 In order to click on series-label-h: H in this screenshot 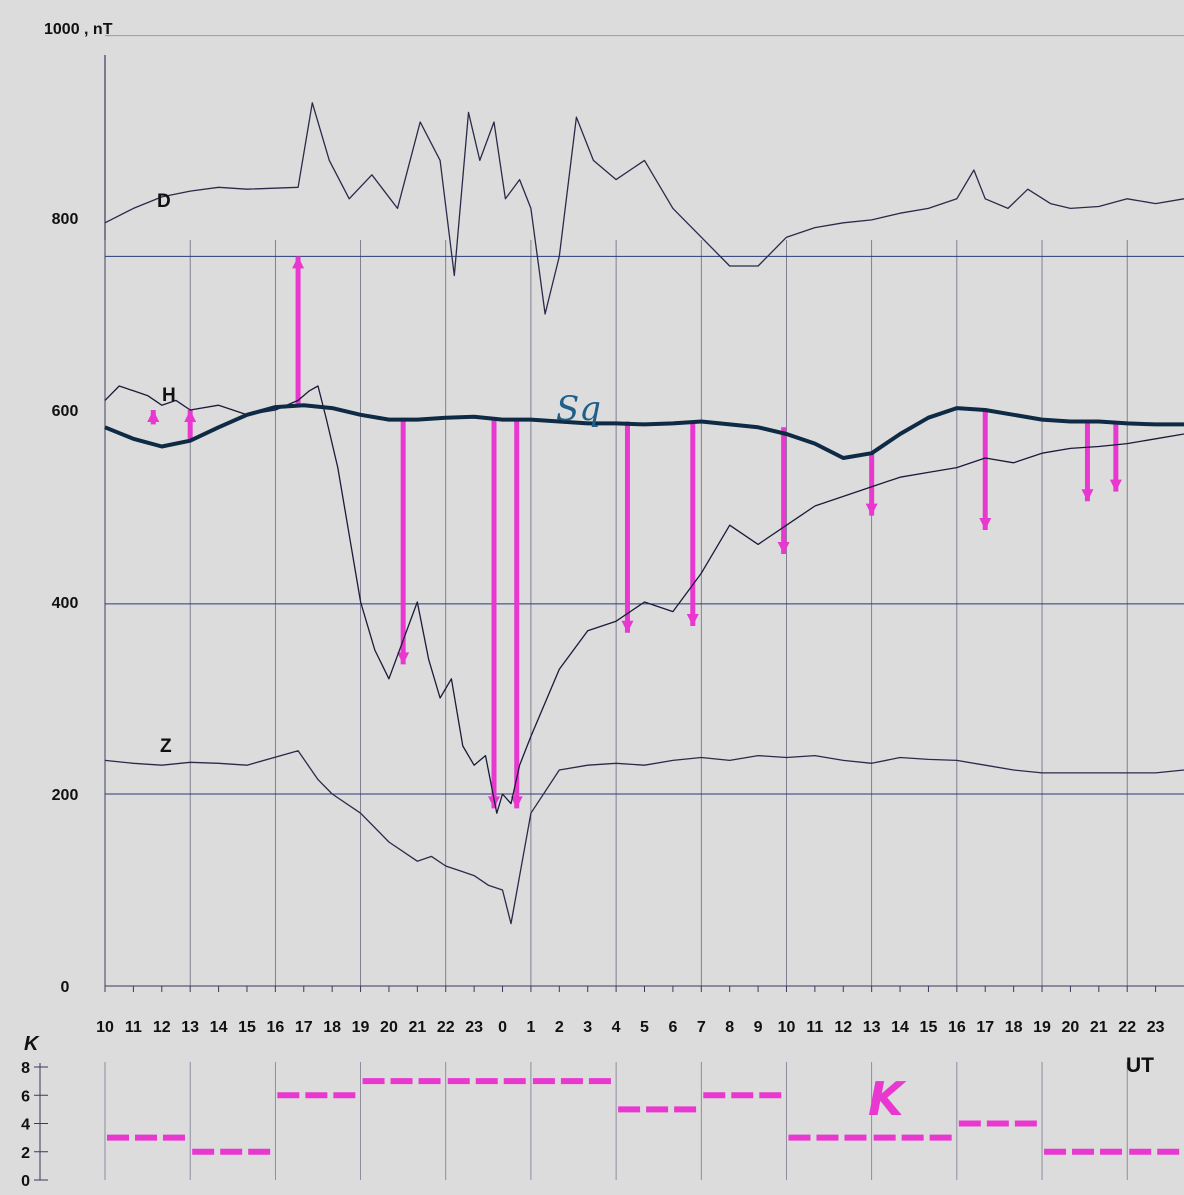, I will do `click(169, 395)`.